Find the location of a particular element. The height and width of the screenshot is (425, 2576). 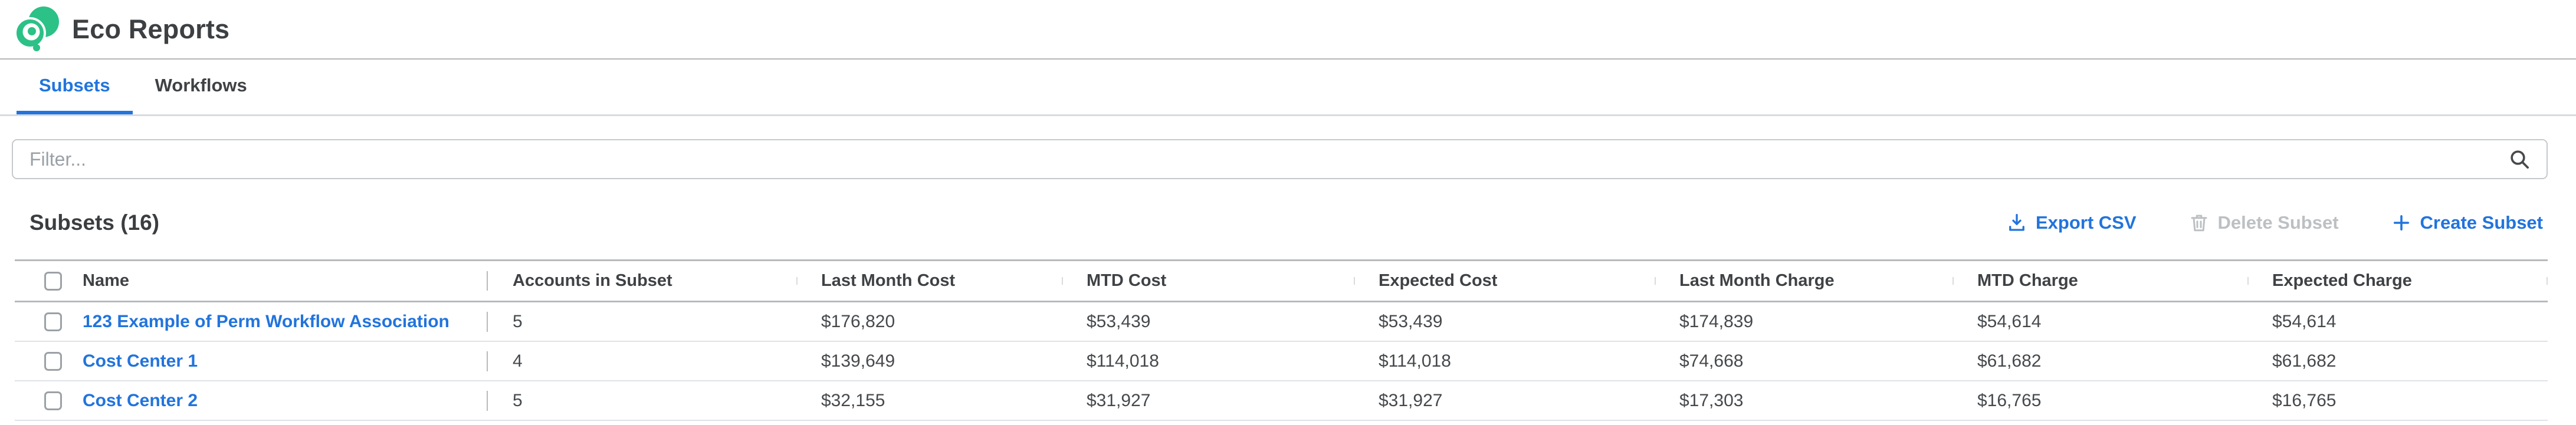

column-header-accounts: Accounts in Subset is located at coordinates (641, 281).